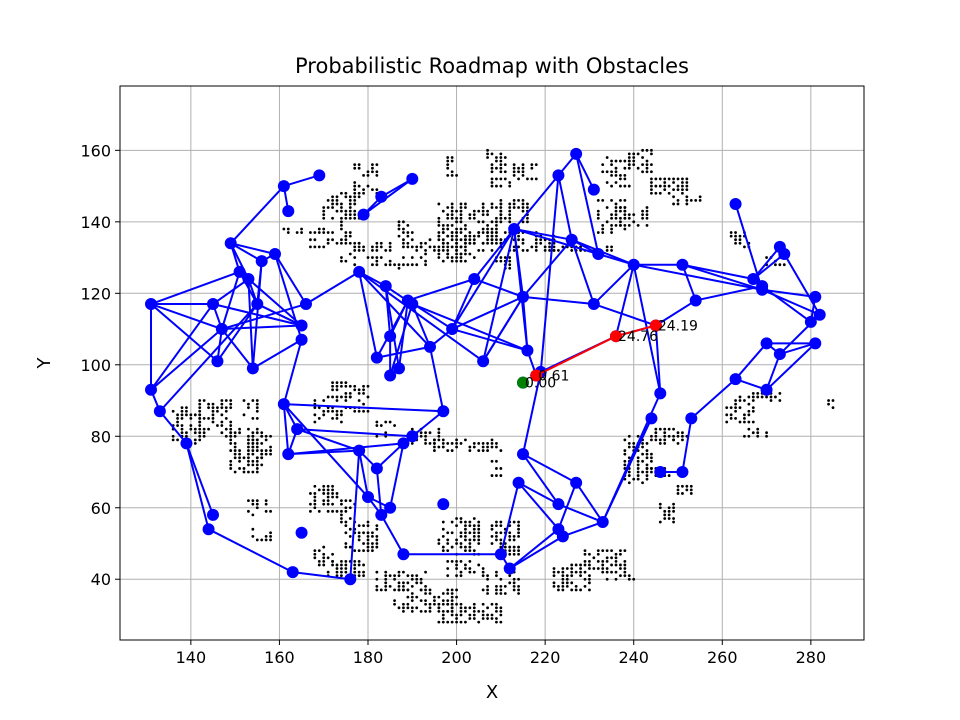  I want to click on path-node, so click(655, 325).